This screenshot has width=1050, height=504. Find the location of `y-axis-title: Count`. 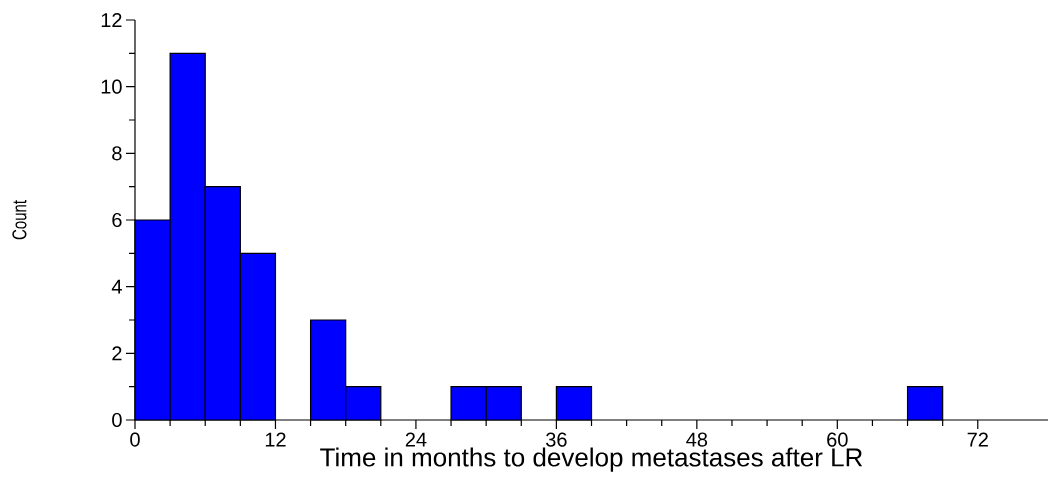

y-axis-title: Count is located at coordinates (19, 220).